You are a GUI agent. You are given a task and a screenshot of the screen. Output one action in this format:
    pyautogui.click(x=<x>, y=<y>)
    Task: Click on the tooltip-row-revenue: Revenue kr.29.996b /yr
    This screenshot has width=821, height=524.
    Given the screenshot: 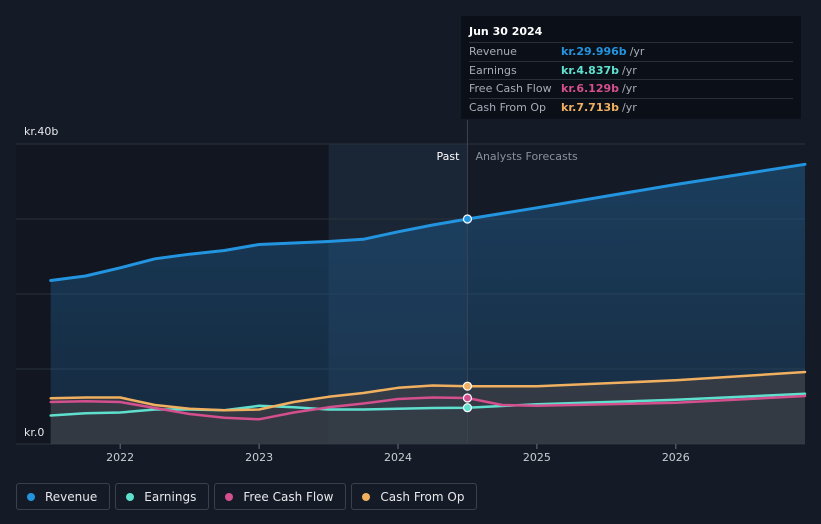 What is the action you would take?
    pyautogui.click(x=631, y=51)
    